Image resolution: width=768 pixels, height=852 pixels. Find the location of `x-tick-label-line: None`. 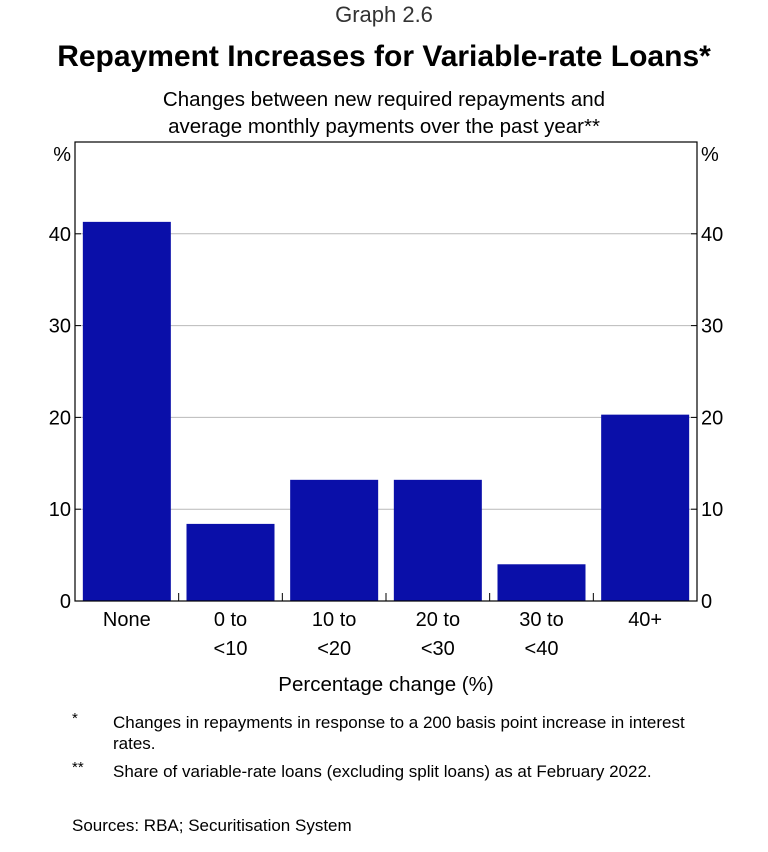

x-tick-label-line: None is located at coordinates (127, 620).